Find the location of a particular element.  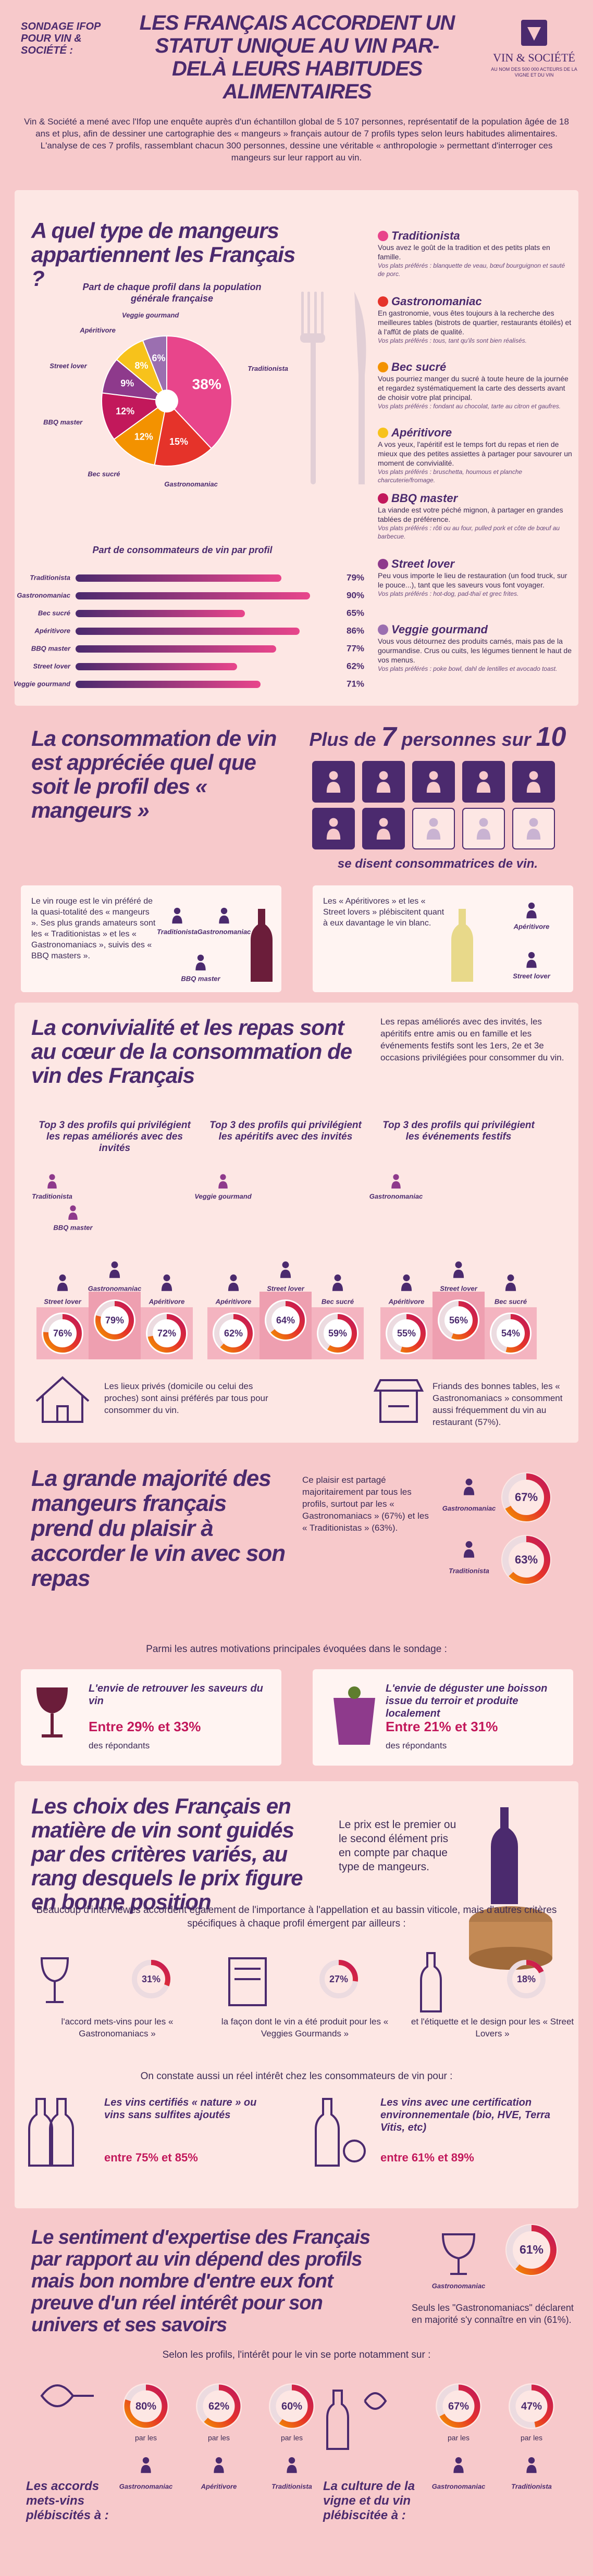

donut-label: 47% is located at coordinates (531, 2406).